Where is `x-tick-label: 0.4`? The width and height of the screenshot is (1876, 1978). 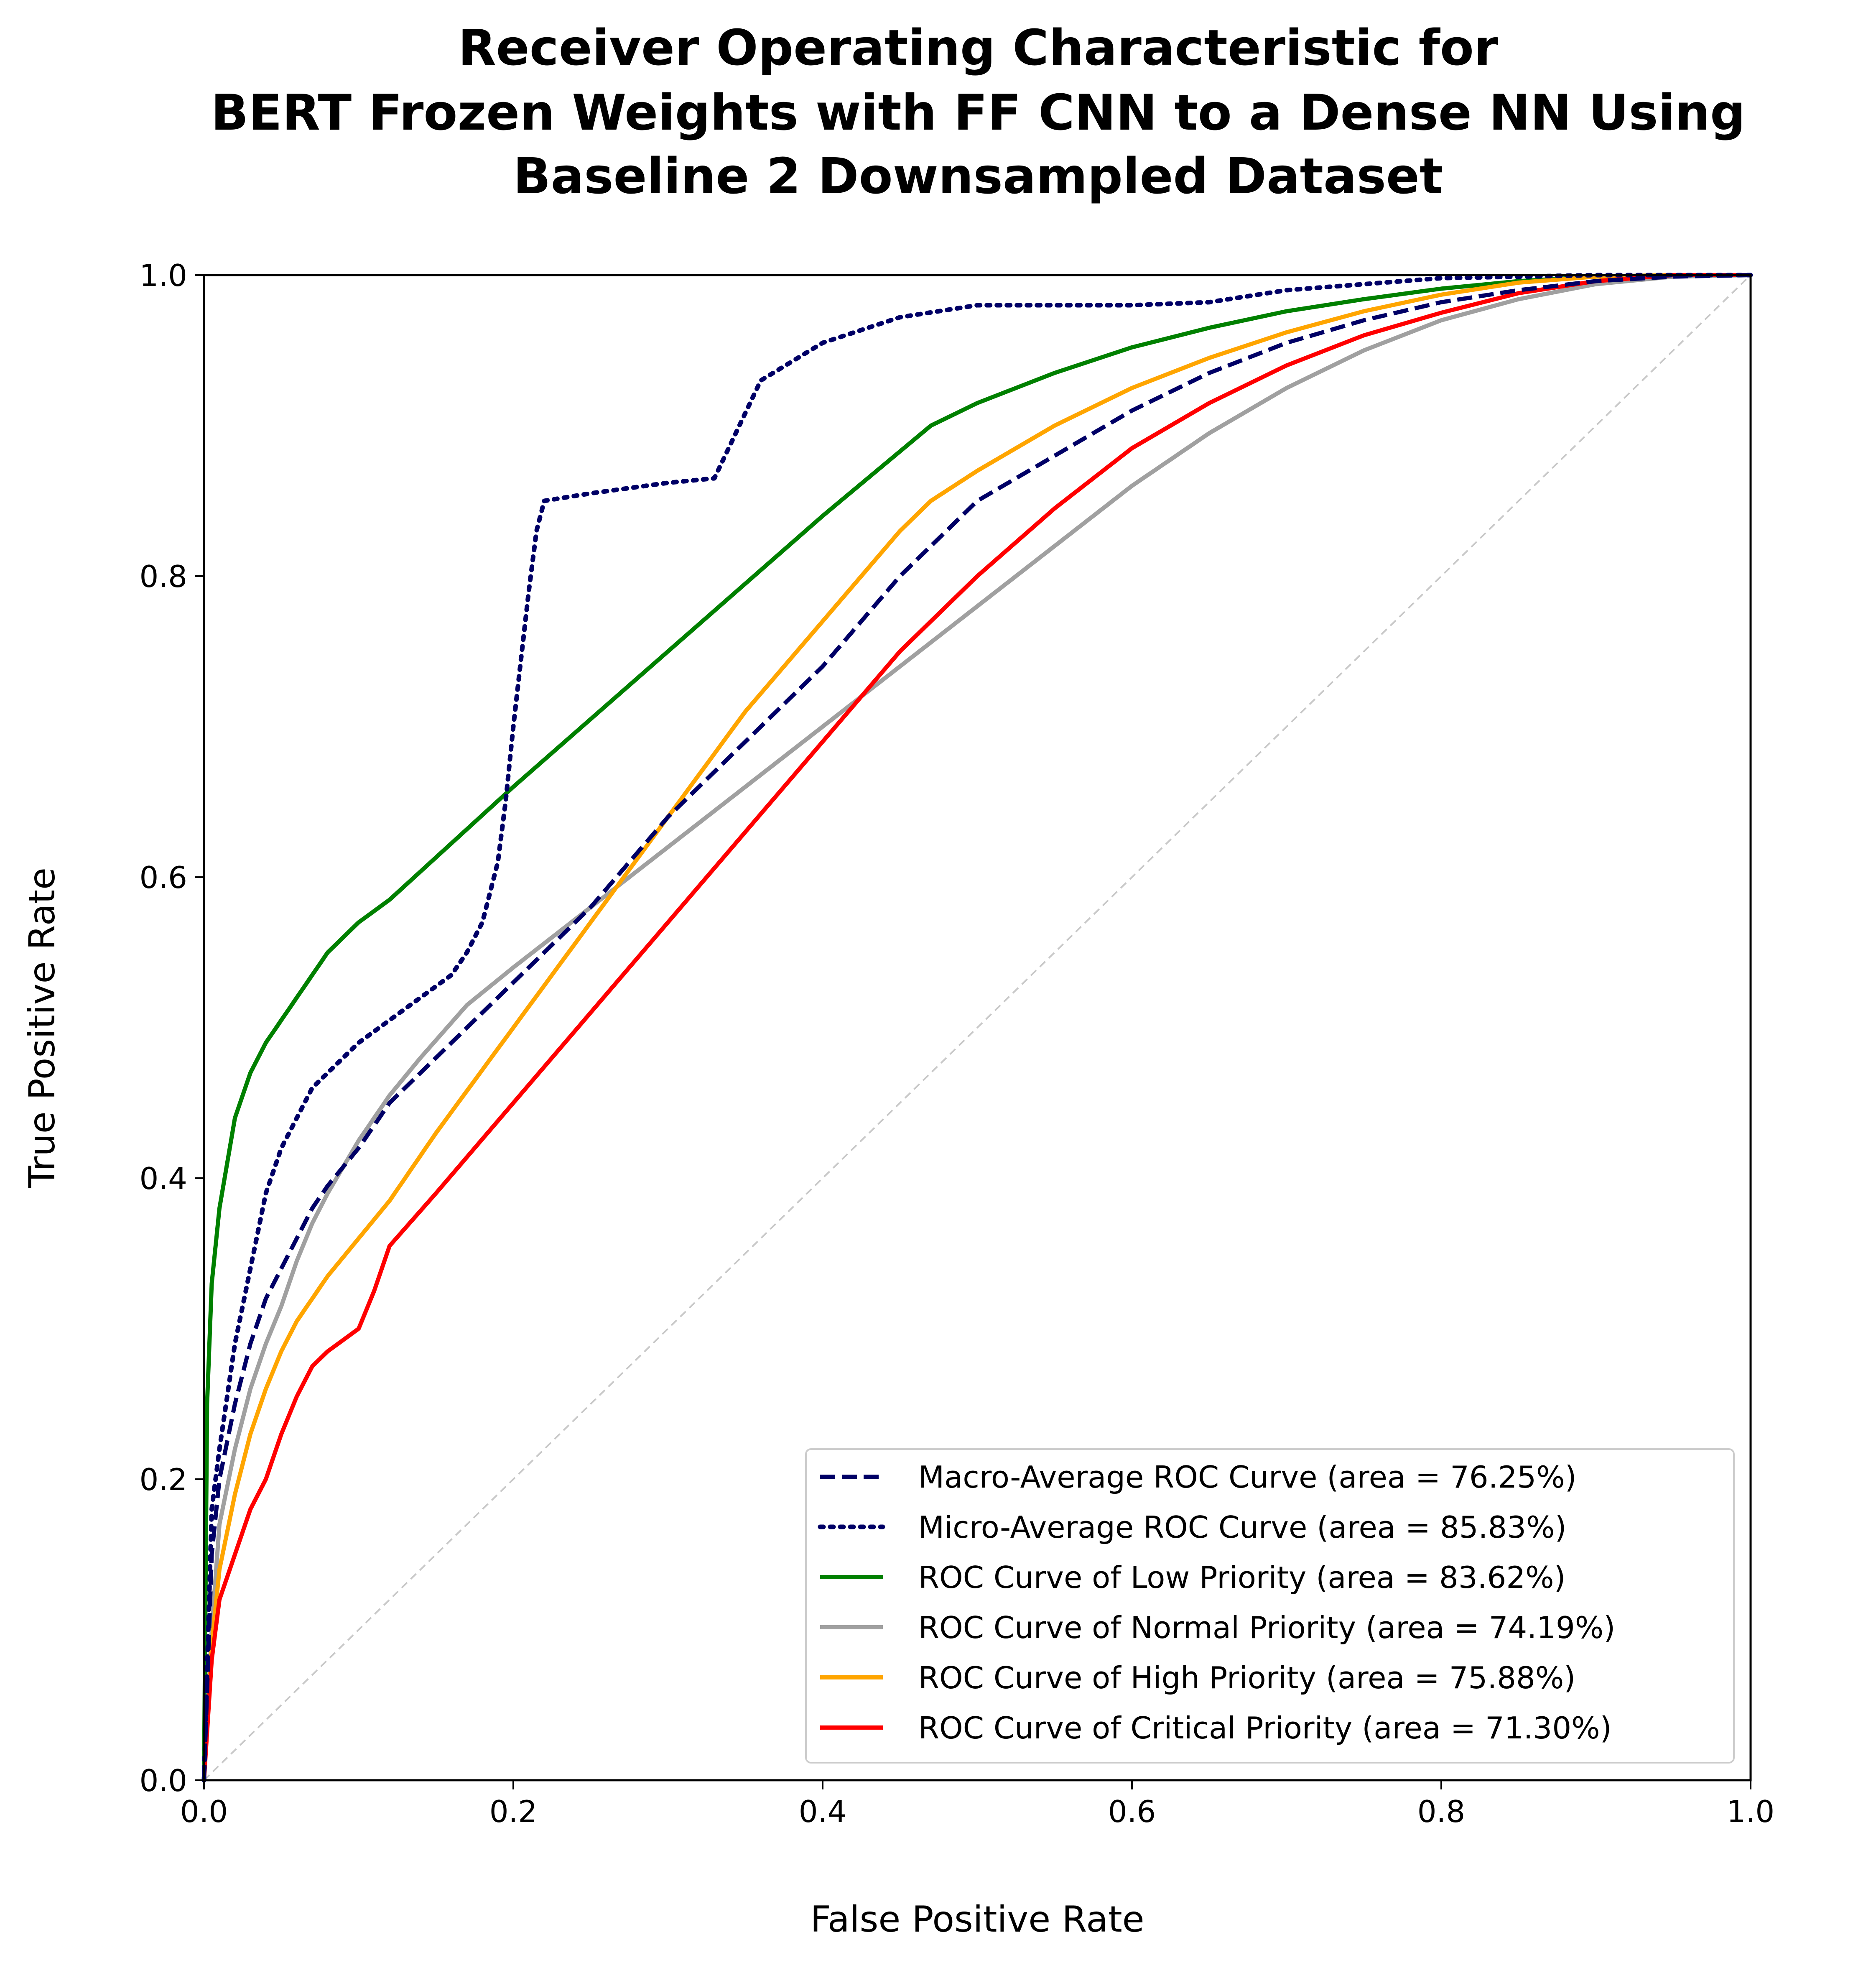 x-tick-label: 0.4 is located at coordinates (823, 1811).